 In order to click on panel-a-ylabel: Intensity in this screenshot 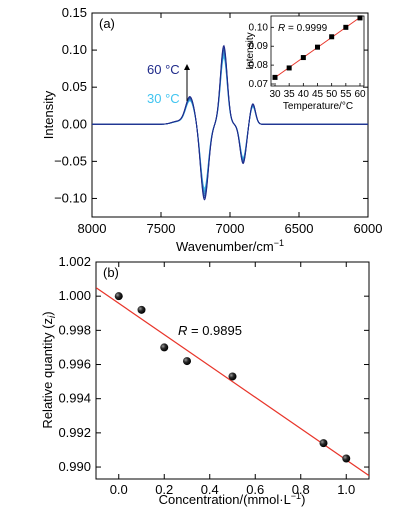, I will do `click(48, 114)`.